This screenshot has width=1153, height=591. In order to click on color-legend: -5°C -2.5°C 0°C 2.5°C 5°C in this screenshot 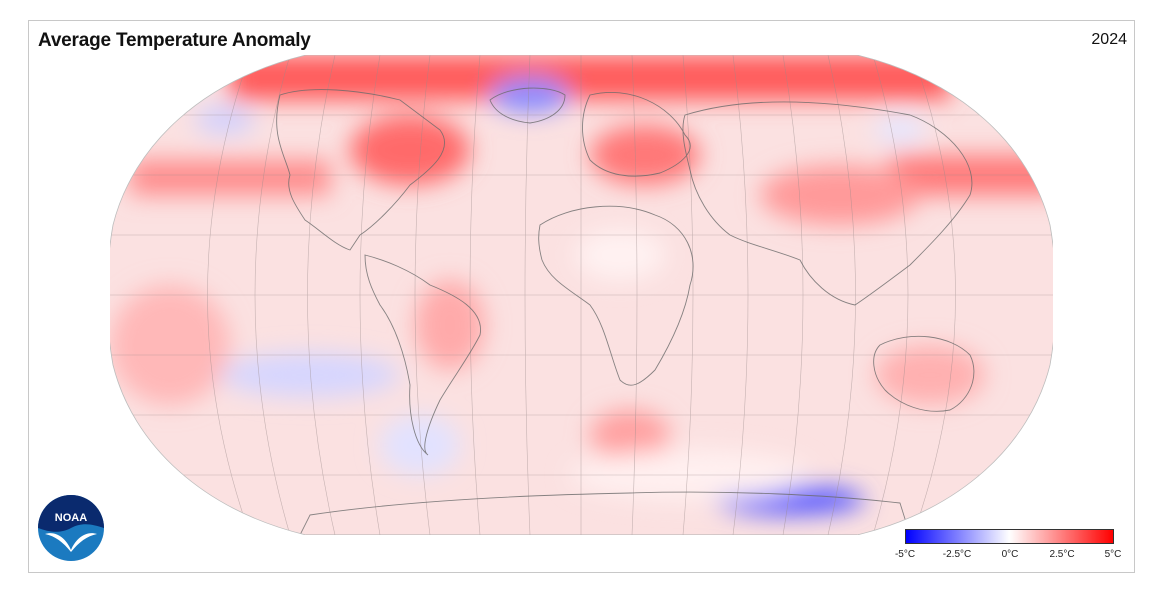, I will do `click(1008, 546)`.